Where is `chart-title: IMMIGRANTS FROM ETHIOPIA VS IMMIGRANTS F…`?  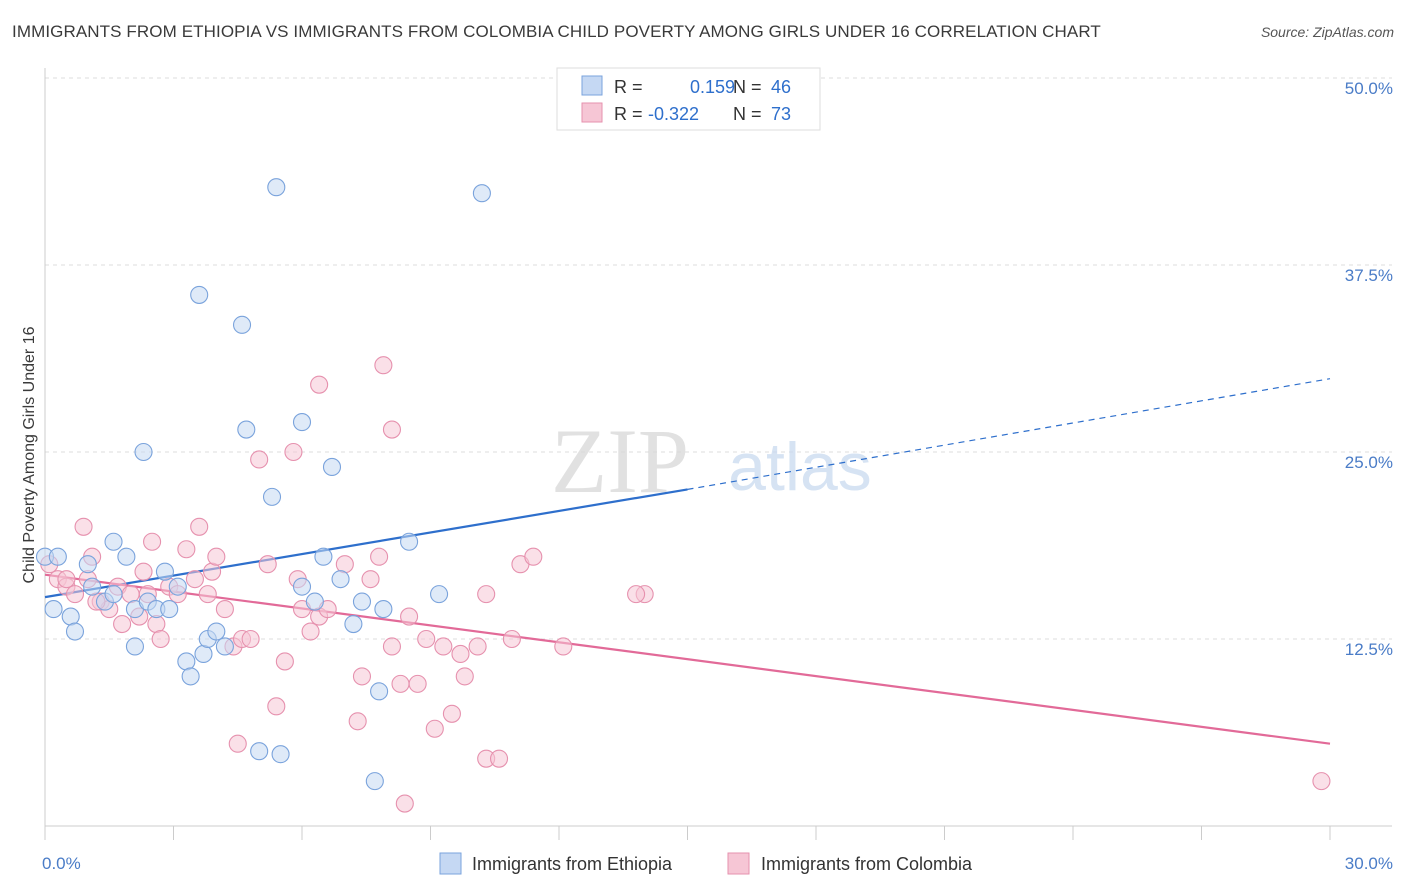
chart-title: IMMIGRANTS FROM ETHIOPIA VS IMMIGRANTS F… is located at coordinates (556, 31).